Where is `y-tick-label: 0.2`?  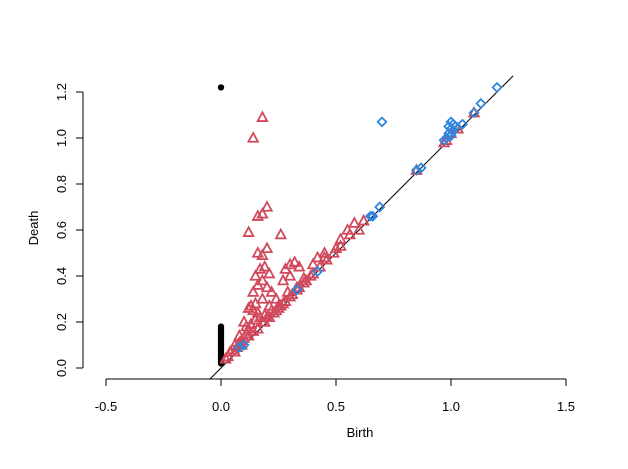
y-tick-label: 0.2 is located at coordinates (61, 322).